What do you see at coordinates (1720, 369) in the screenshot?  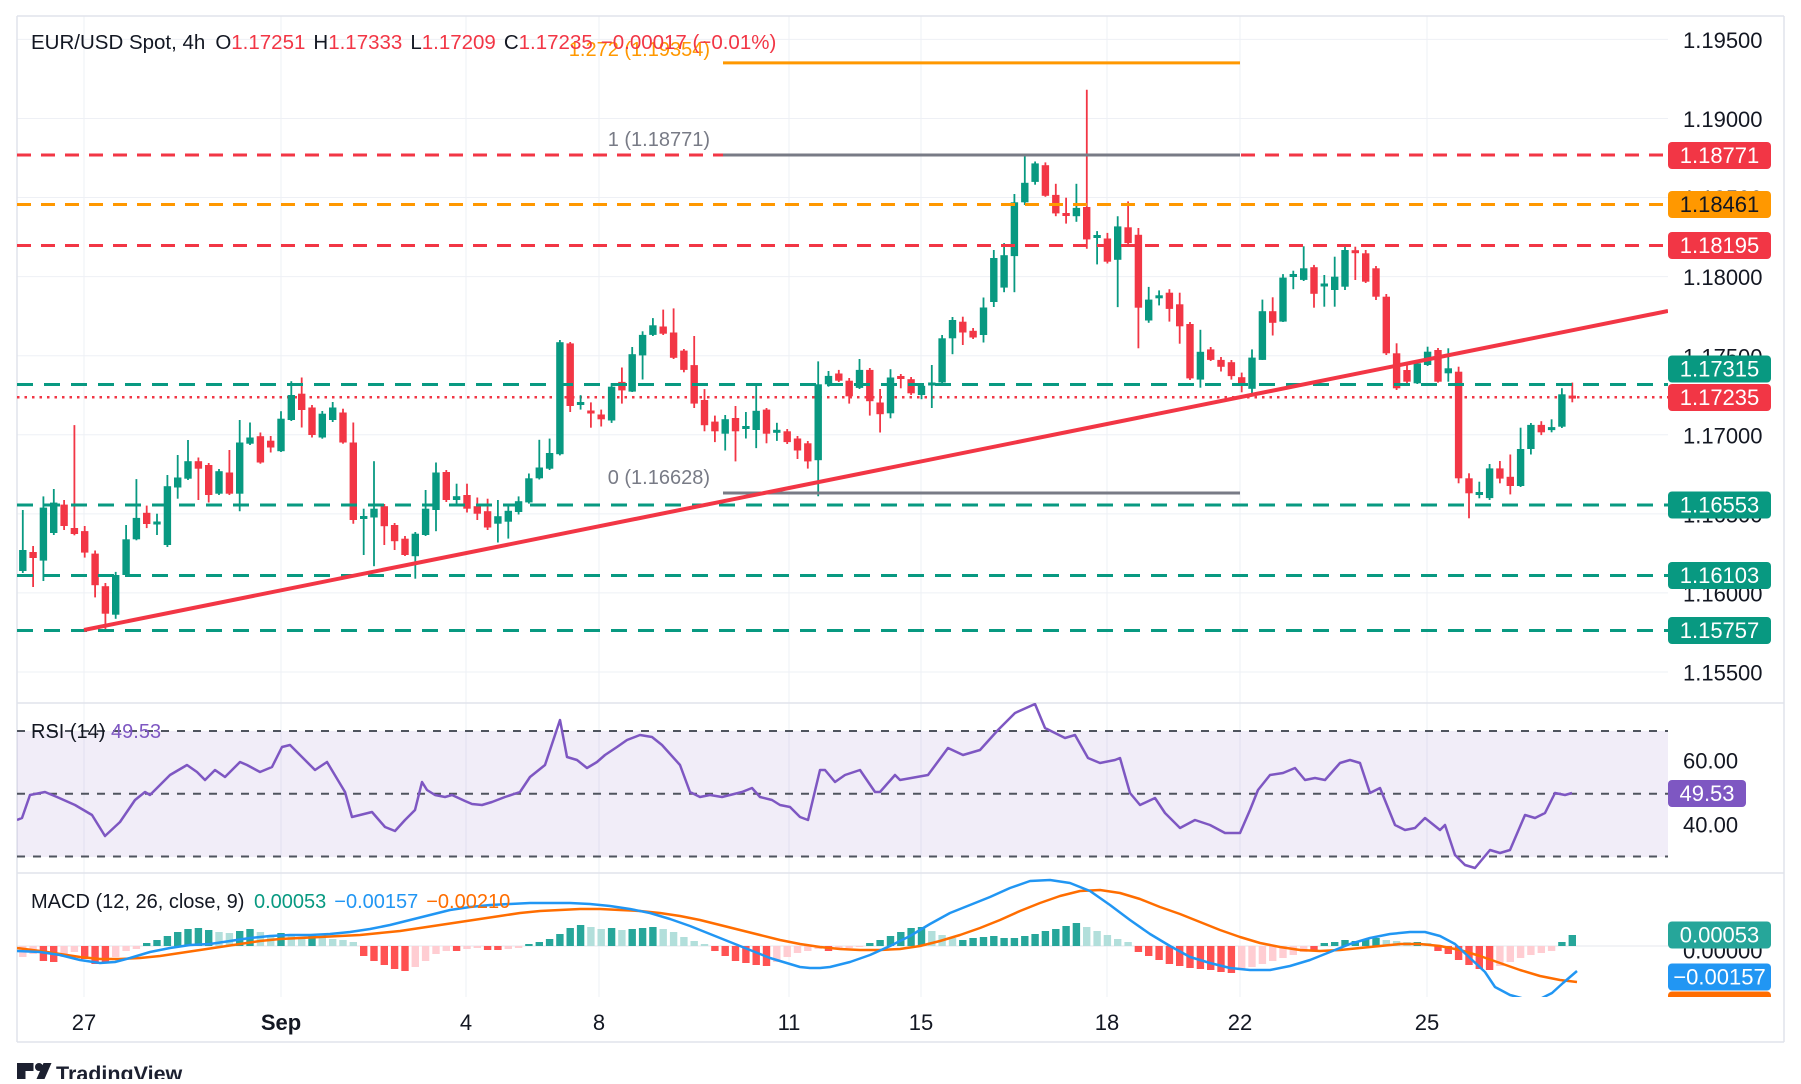 I see `svg-text: 1.17315` at bounding box center [1720, 369].